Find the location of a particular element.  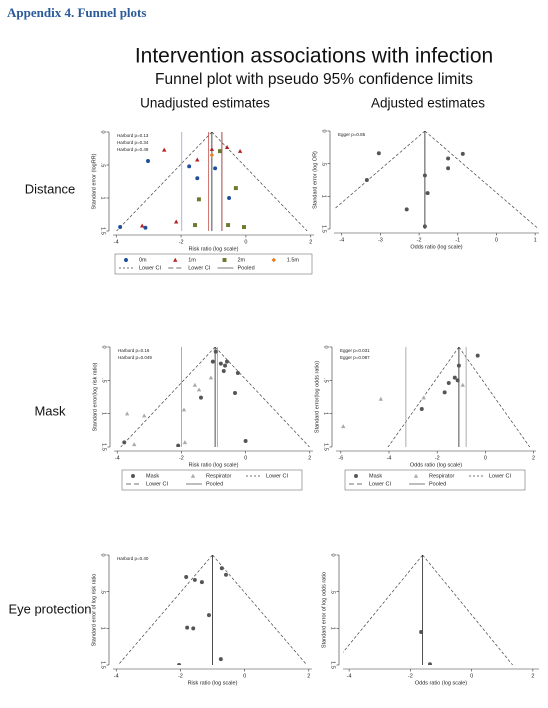

legend-label: Respirator is located at coordinates (219, 476).